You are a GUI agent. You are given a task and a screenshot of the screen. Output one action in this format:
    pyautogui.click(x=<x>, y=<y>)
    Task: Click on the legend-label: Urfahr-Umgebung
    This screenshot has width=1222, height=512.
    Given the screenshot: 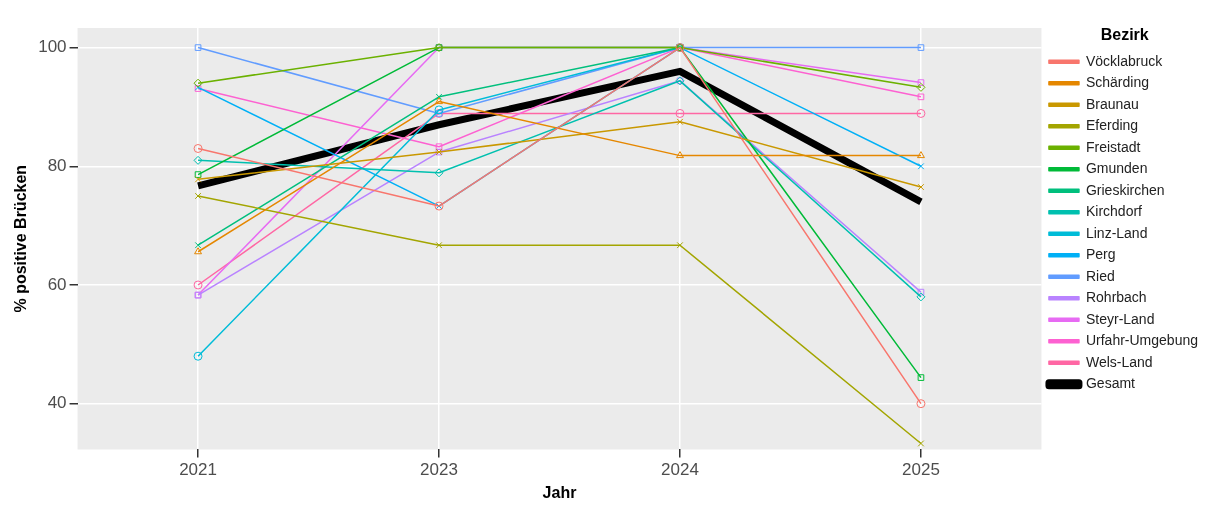 What is the action you would take?
    pyautogui.click(x=1142, y=340)
    